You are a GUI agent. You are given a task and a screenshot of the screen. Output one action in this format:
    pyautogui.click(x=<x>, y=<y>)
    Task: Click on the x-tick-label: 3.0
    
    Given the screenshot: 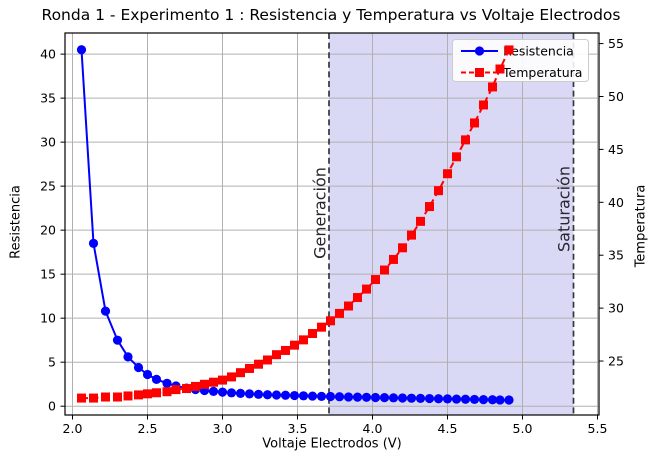 What is the action you would take?
    pyautogui.click(x=223, y=428)
    